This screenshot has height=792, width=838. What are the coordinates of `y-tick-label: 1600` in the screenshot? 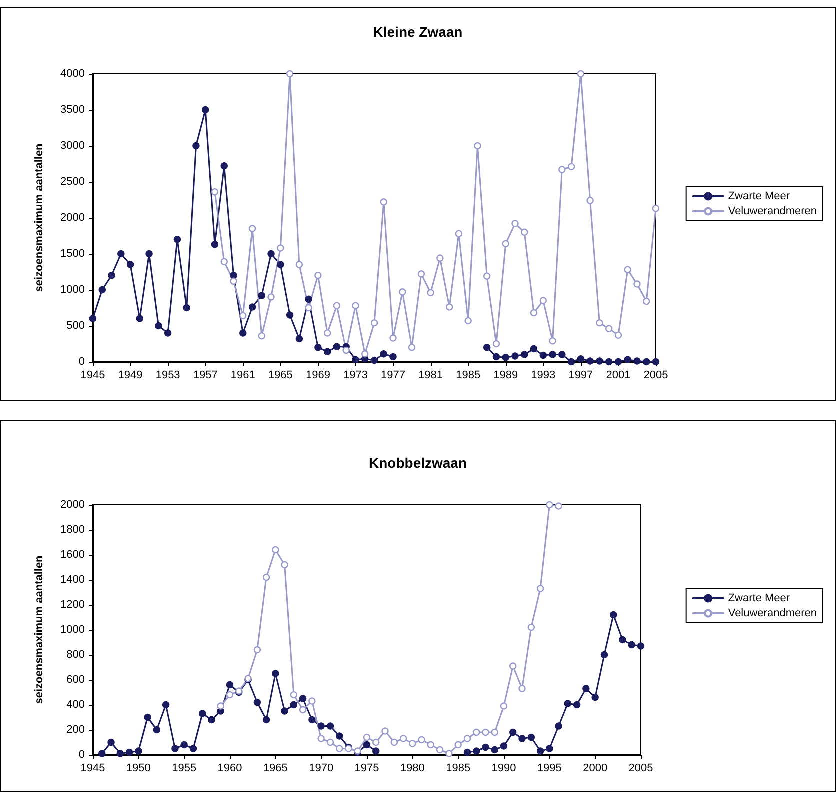 It's located at (72, 555).